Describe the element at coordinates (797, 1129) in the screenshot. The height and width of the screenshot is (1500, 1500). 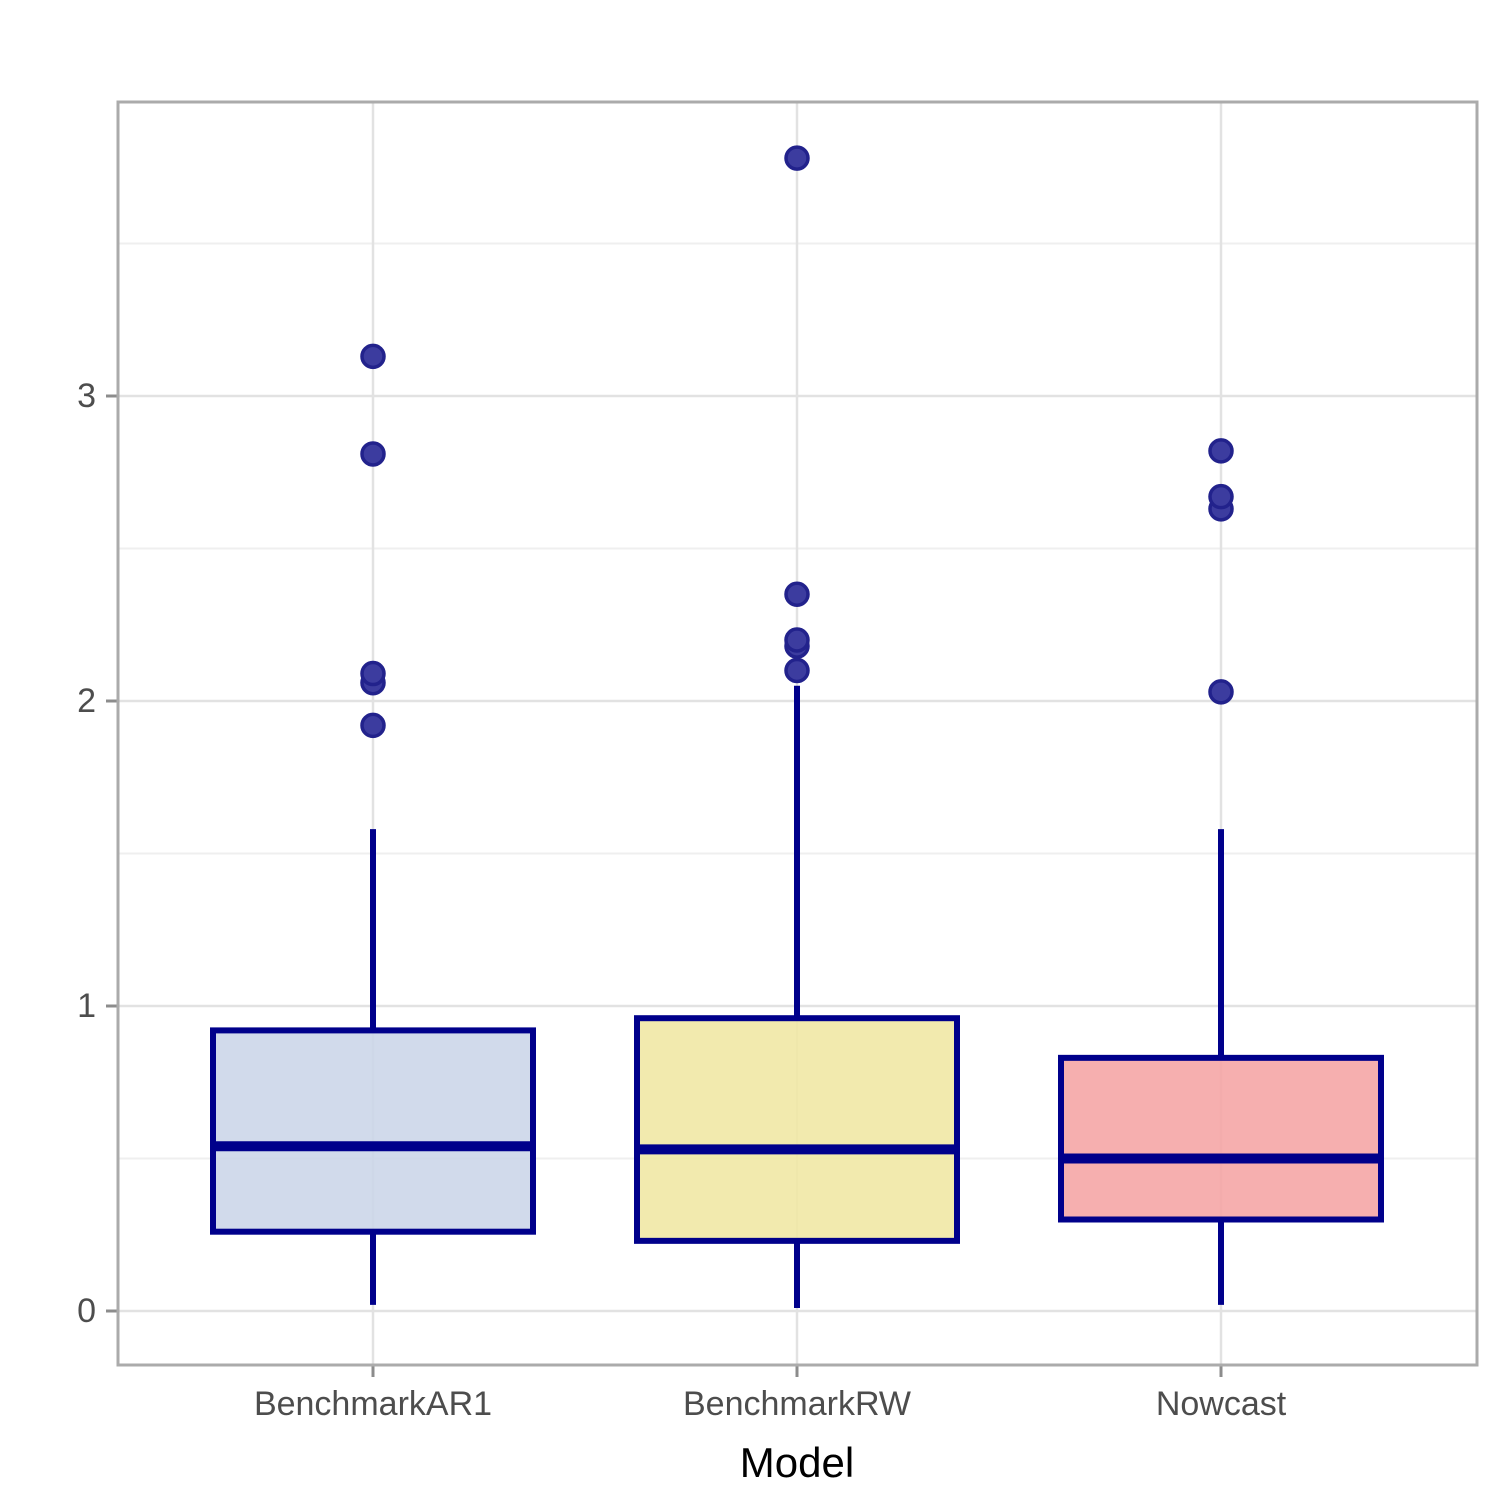
I see `box-benchmarkrw` at that location.